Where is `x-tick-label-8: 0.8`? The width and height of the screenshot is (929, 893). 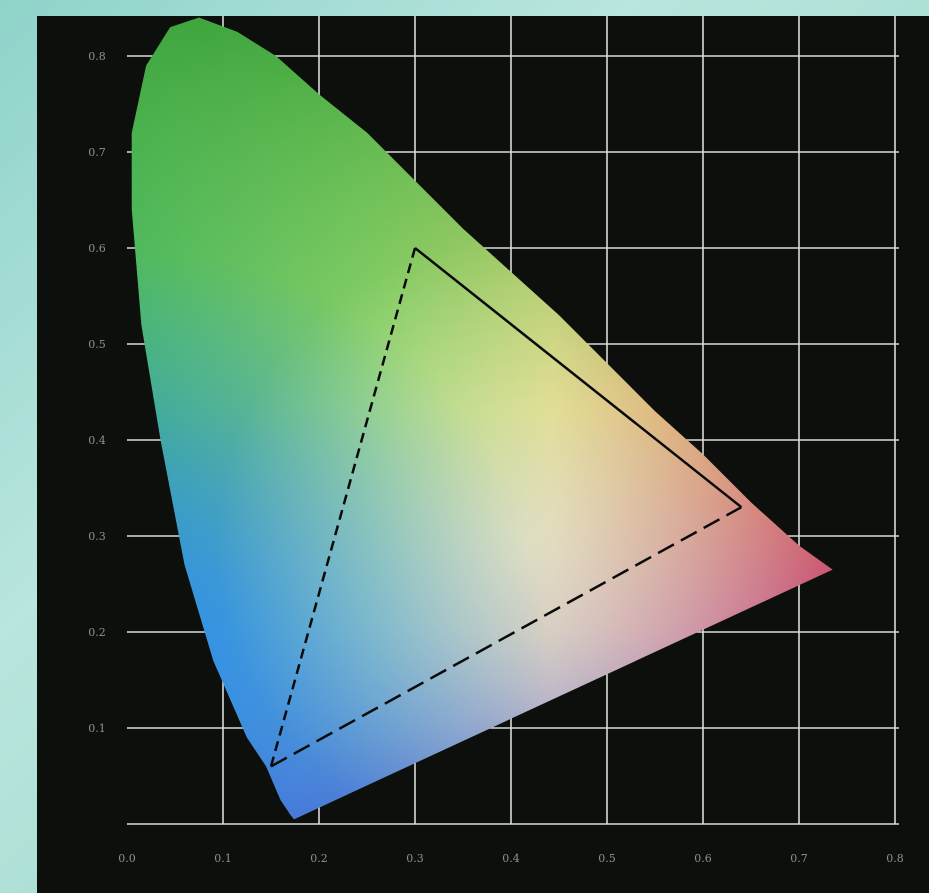
x-tick-label-8: 0.8 is located at coordinates (895, 858).